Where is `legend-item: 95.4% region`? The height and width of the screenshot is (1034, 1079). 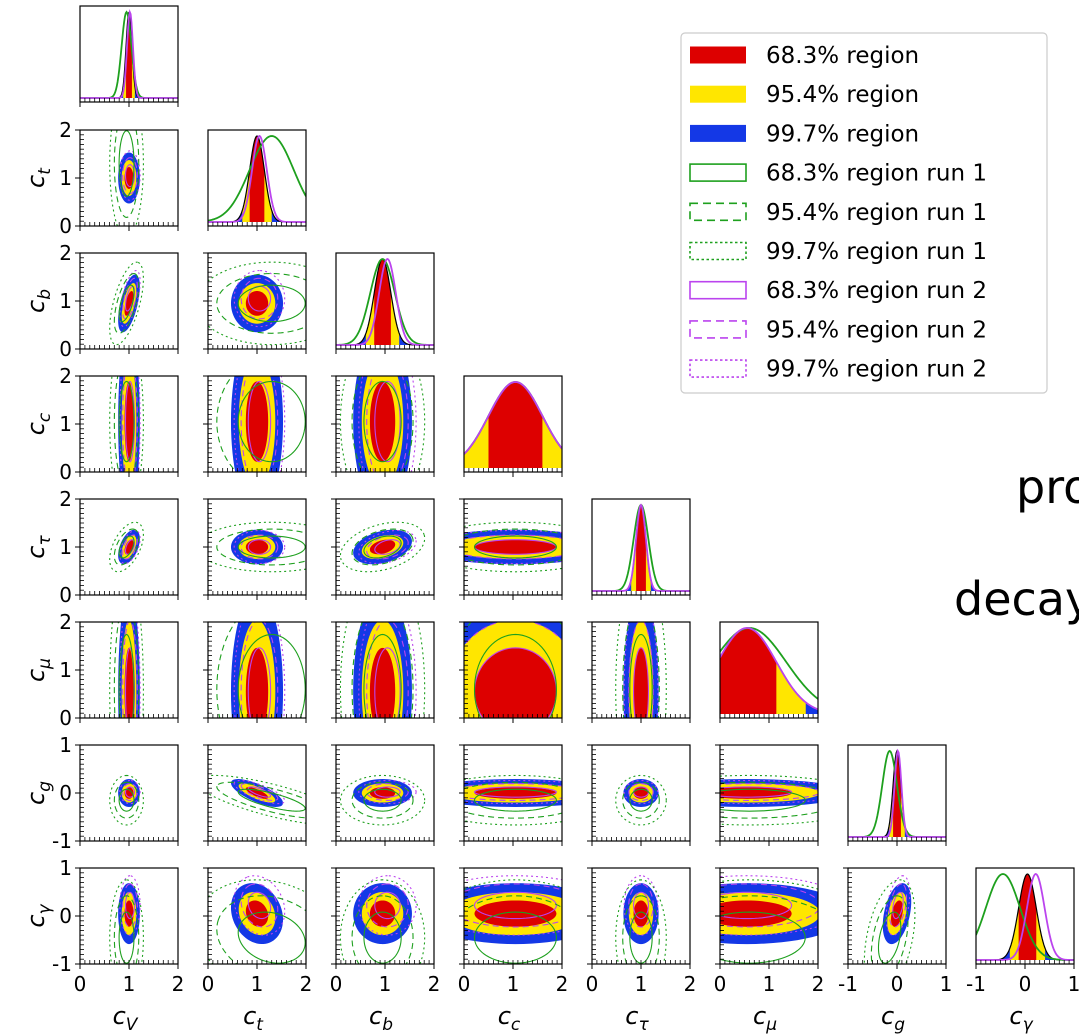 legend-item: 95.4% region is located at coordinates (804, 95).